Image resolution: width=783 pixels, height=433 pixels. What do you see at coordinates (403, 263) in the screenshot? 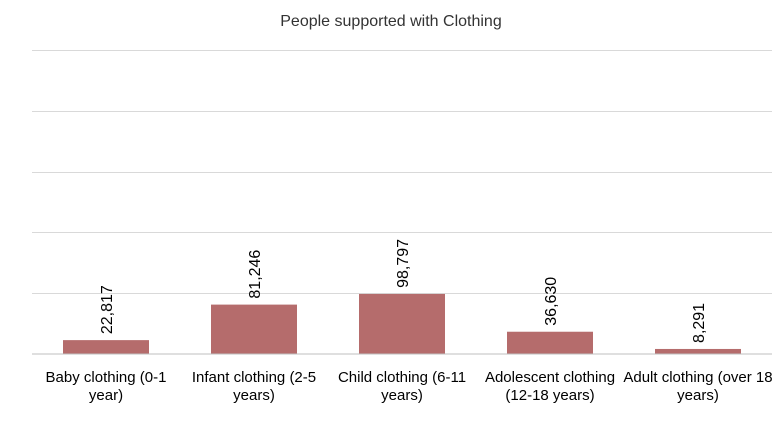
I see `data-label: 98,797` at bounding box center [403, 263].